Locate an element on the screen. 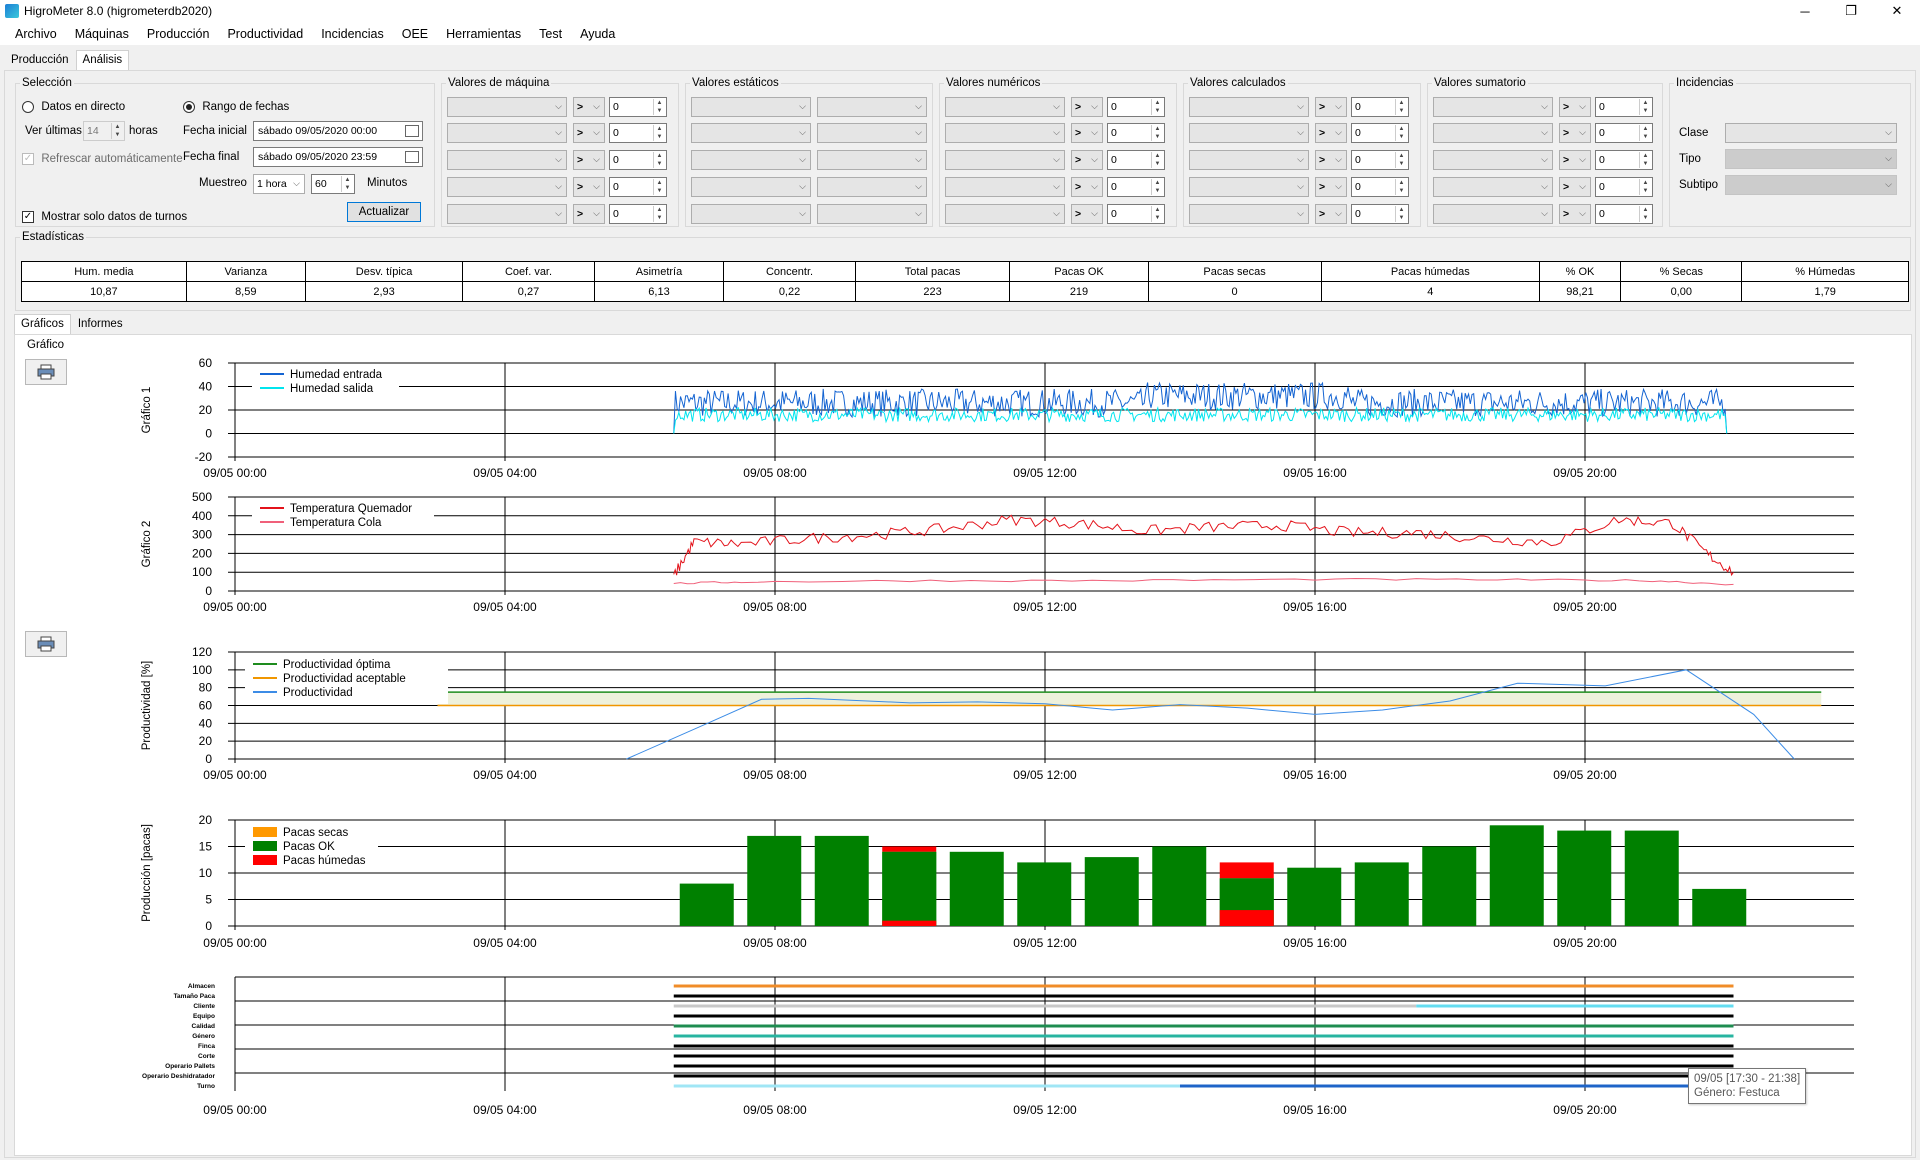 Image resolution: width=1920 pixels, height=1160 pixels. tab-graficos: Gráficos is located at coordinates (42, 324).